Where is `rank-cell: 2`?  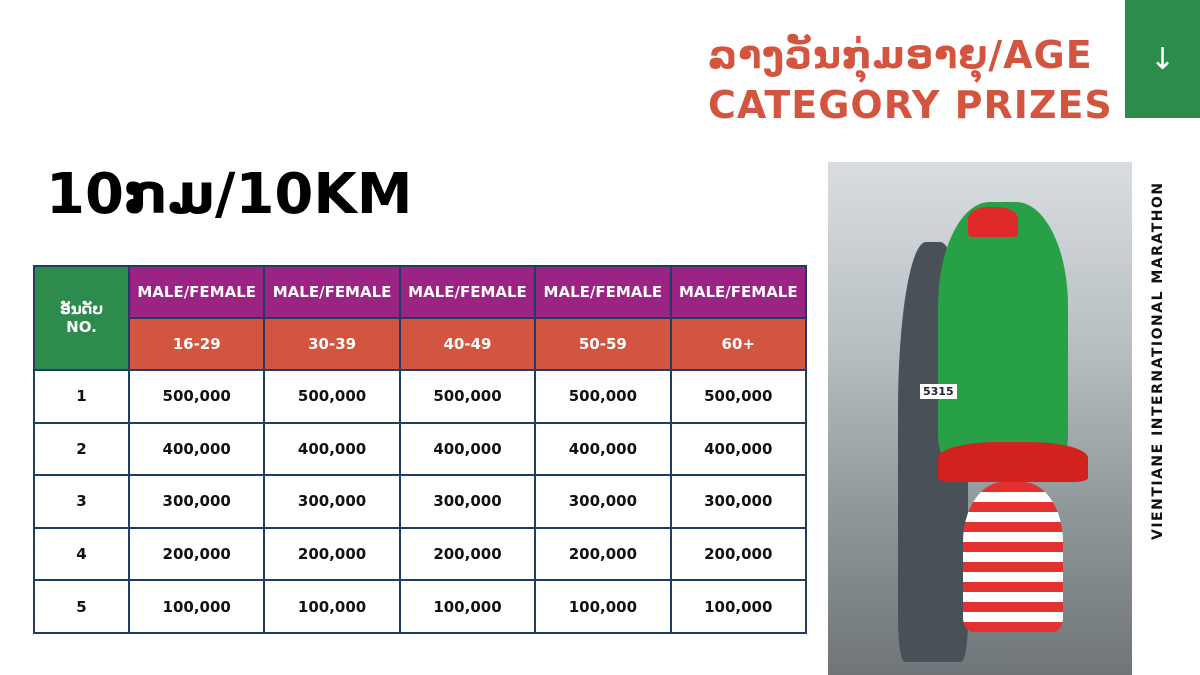
rank-cell: 2 is located at coordinates (81, 449).